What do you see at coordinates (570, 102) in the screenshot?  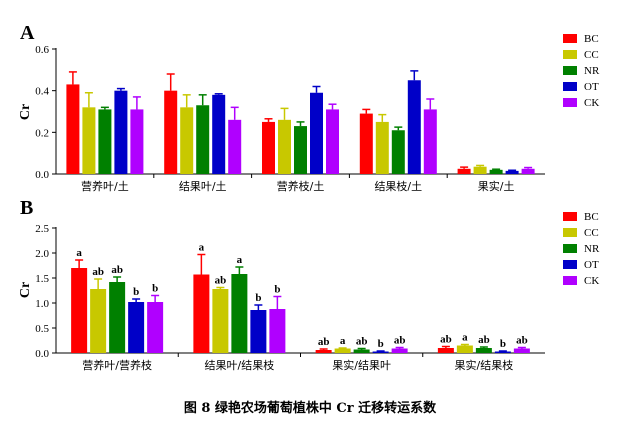 I see `panel-a-legend-swatch-ck` at bounding box center [570, 102].